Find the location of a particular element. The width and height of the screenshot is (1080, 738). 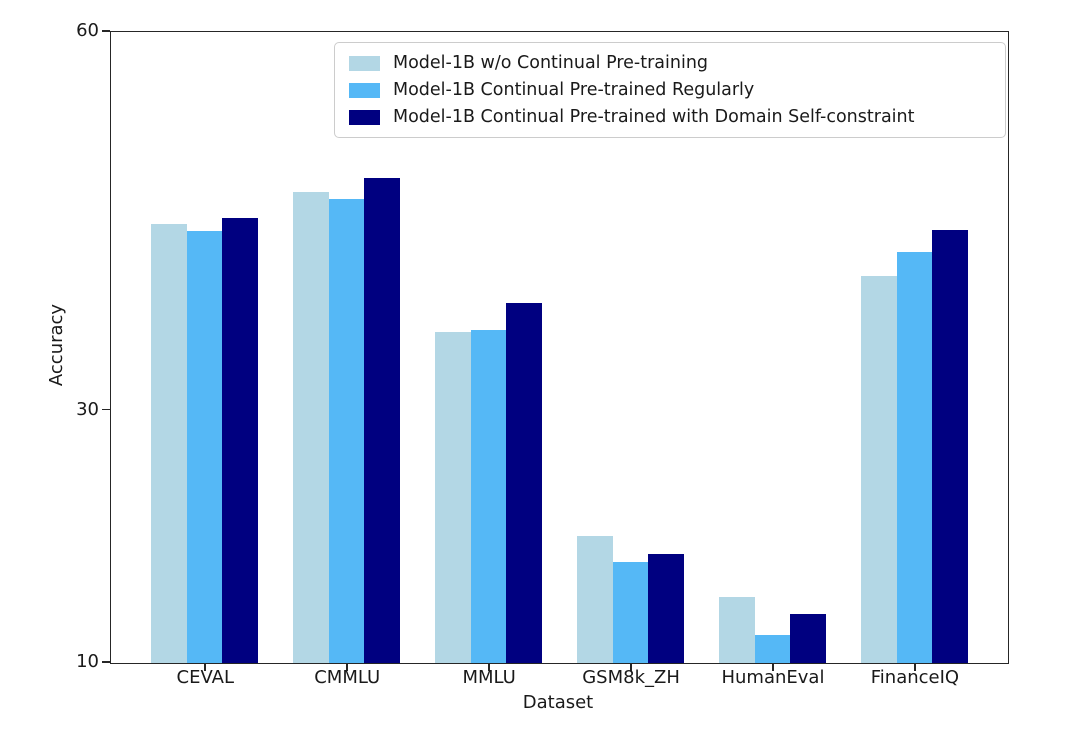

x-tick-label-GSM8k_ZH: GSM8k_ZH is located at coordinates (631, 677).